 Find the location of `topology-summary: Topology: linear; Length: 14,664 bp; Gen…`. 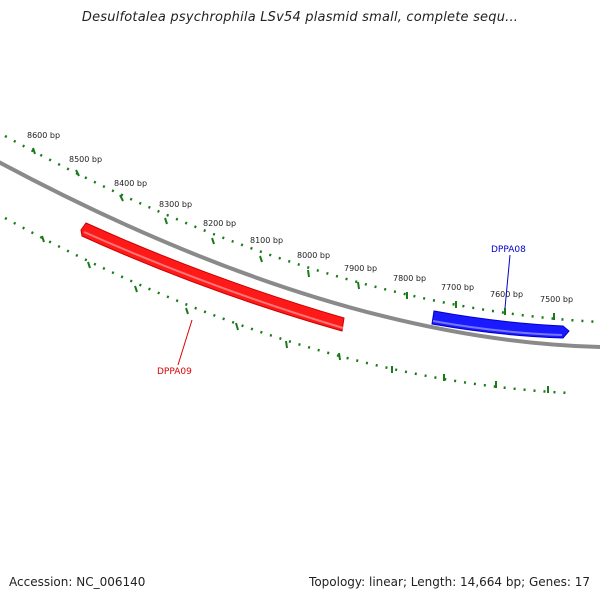

topology-summary: Topology: linear; Length: 14,664 bp; Gen… is located at coordinates (449, 582).